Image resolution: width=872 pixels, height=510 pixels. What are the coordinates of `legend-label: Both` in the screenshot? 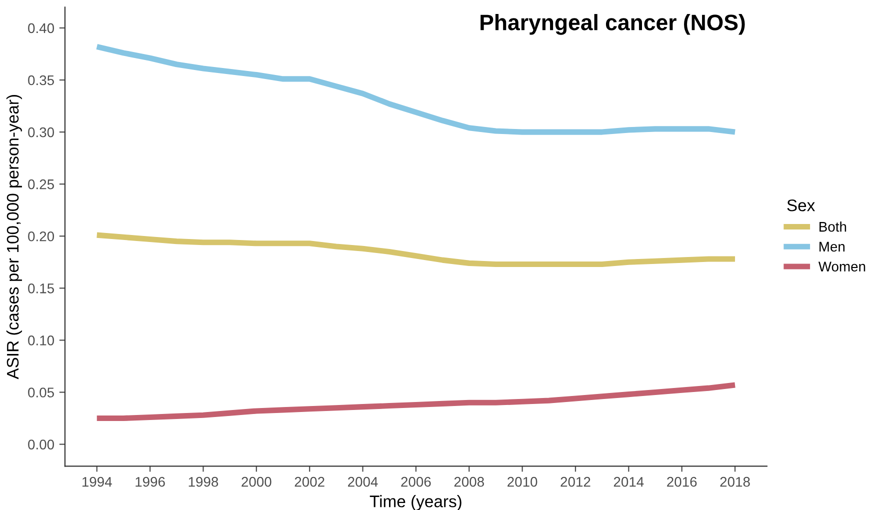 It's located at (833, 227).